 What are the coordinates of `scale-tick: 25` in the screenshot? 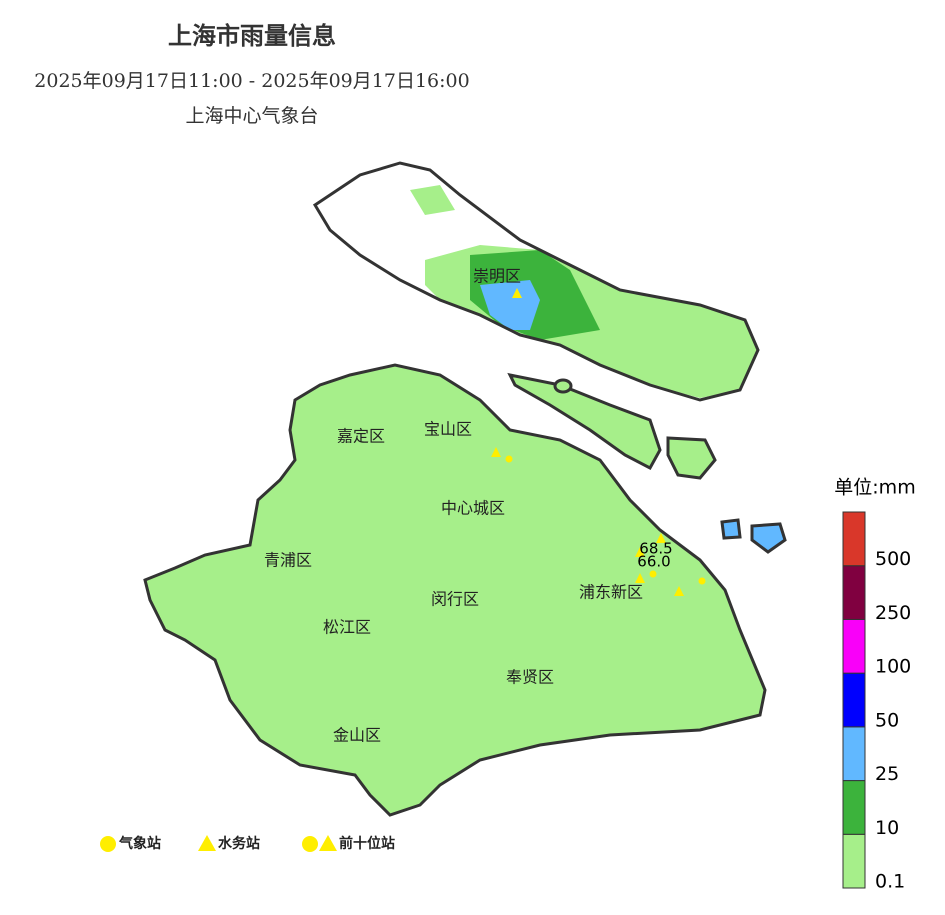 It's located at (887, 774).